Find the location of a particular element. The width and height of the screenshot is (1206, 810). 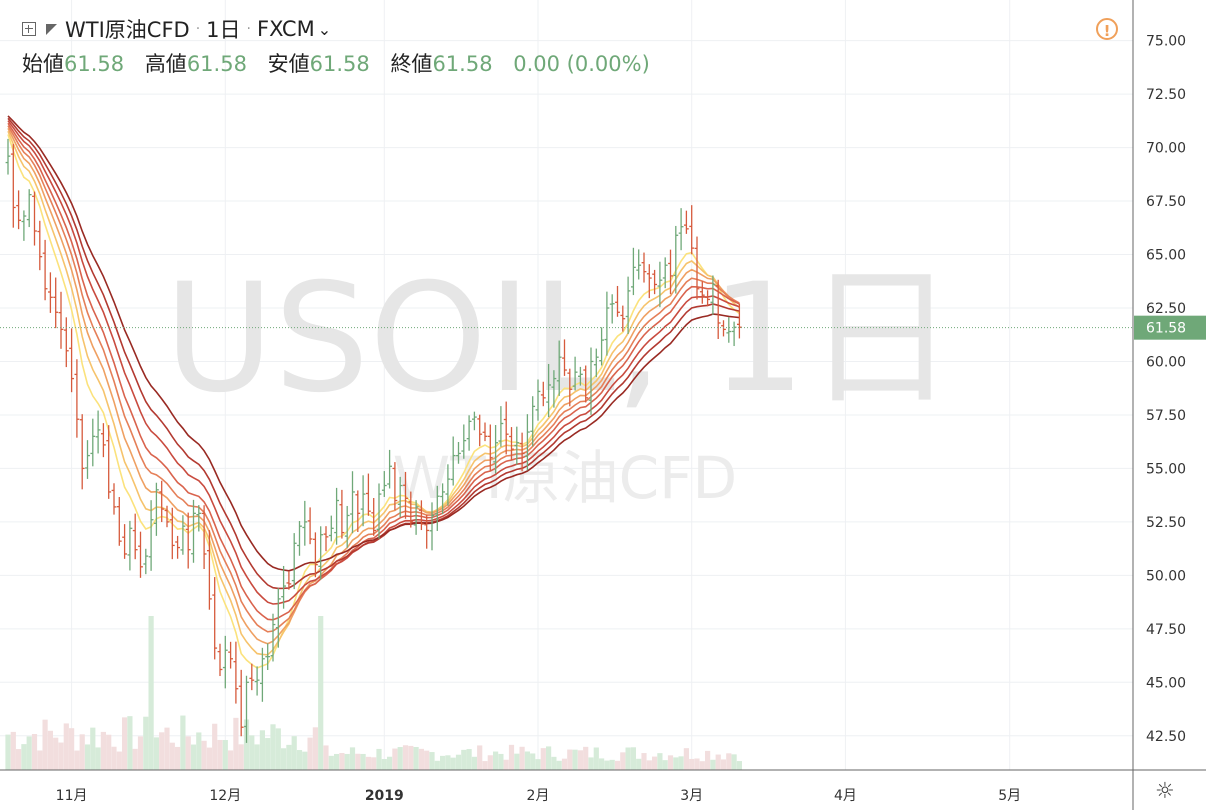

expand-icon is located at coordinates (29, 29).